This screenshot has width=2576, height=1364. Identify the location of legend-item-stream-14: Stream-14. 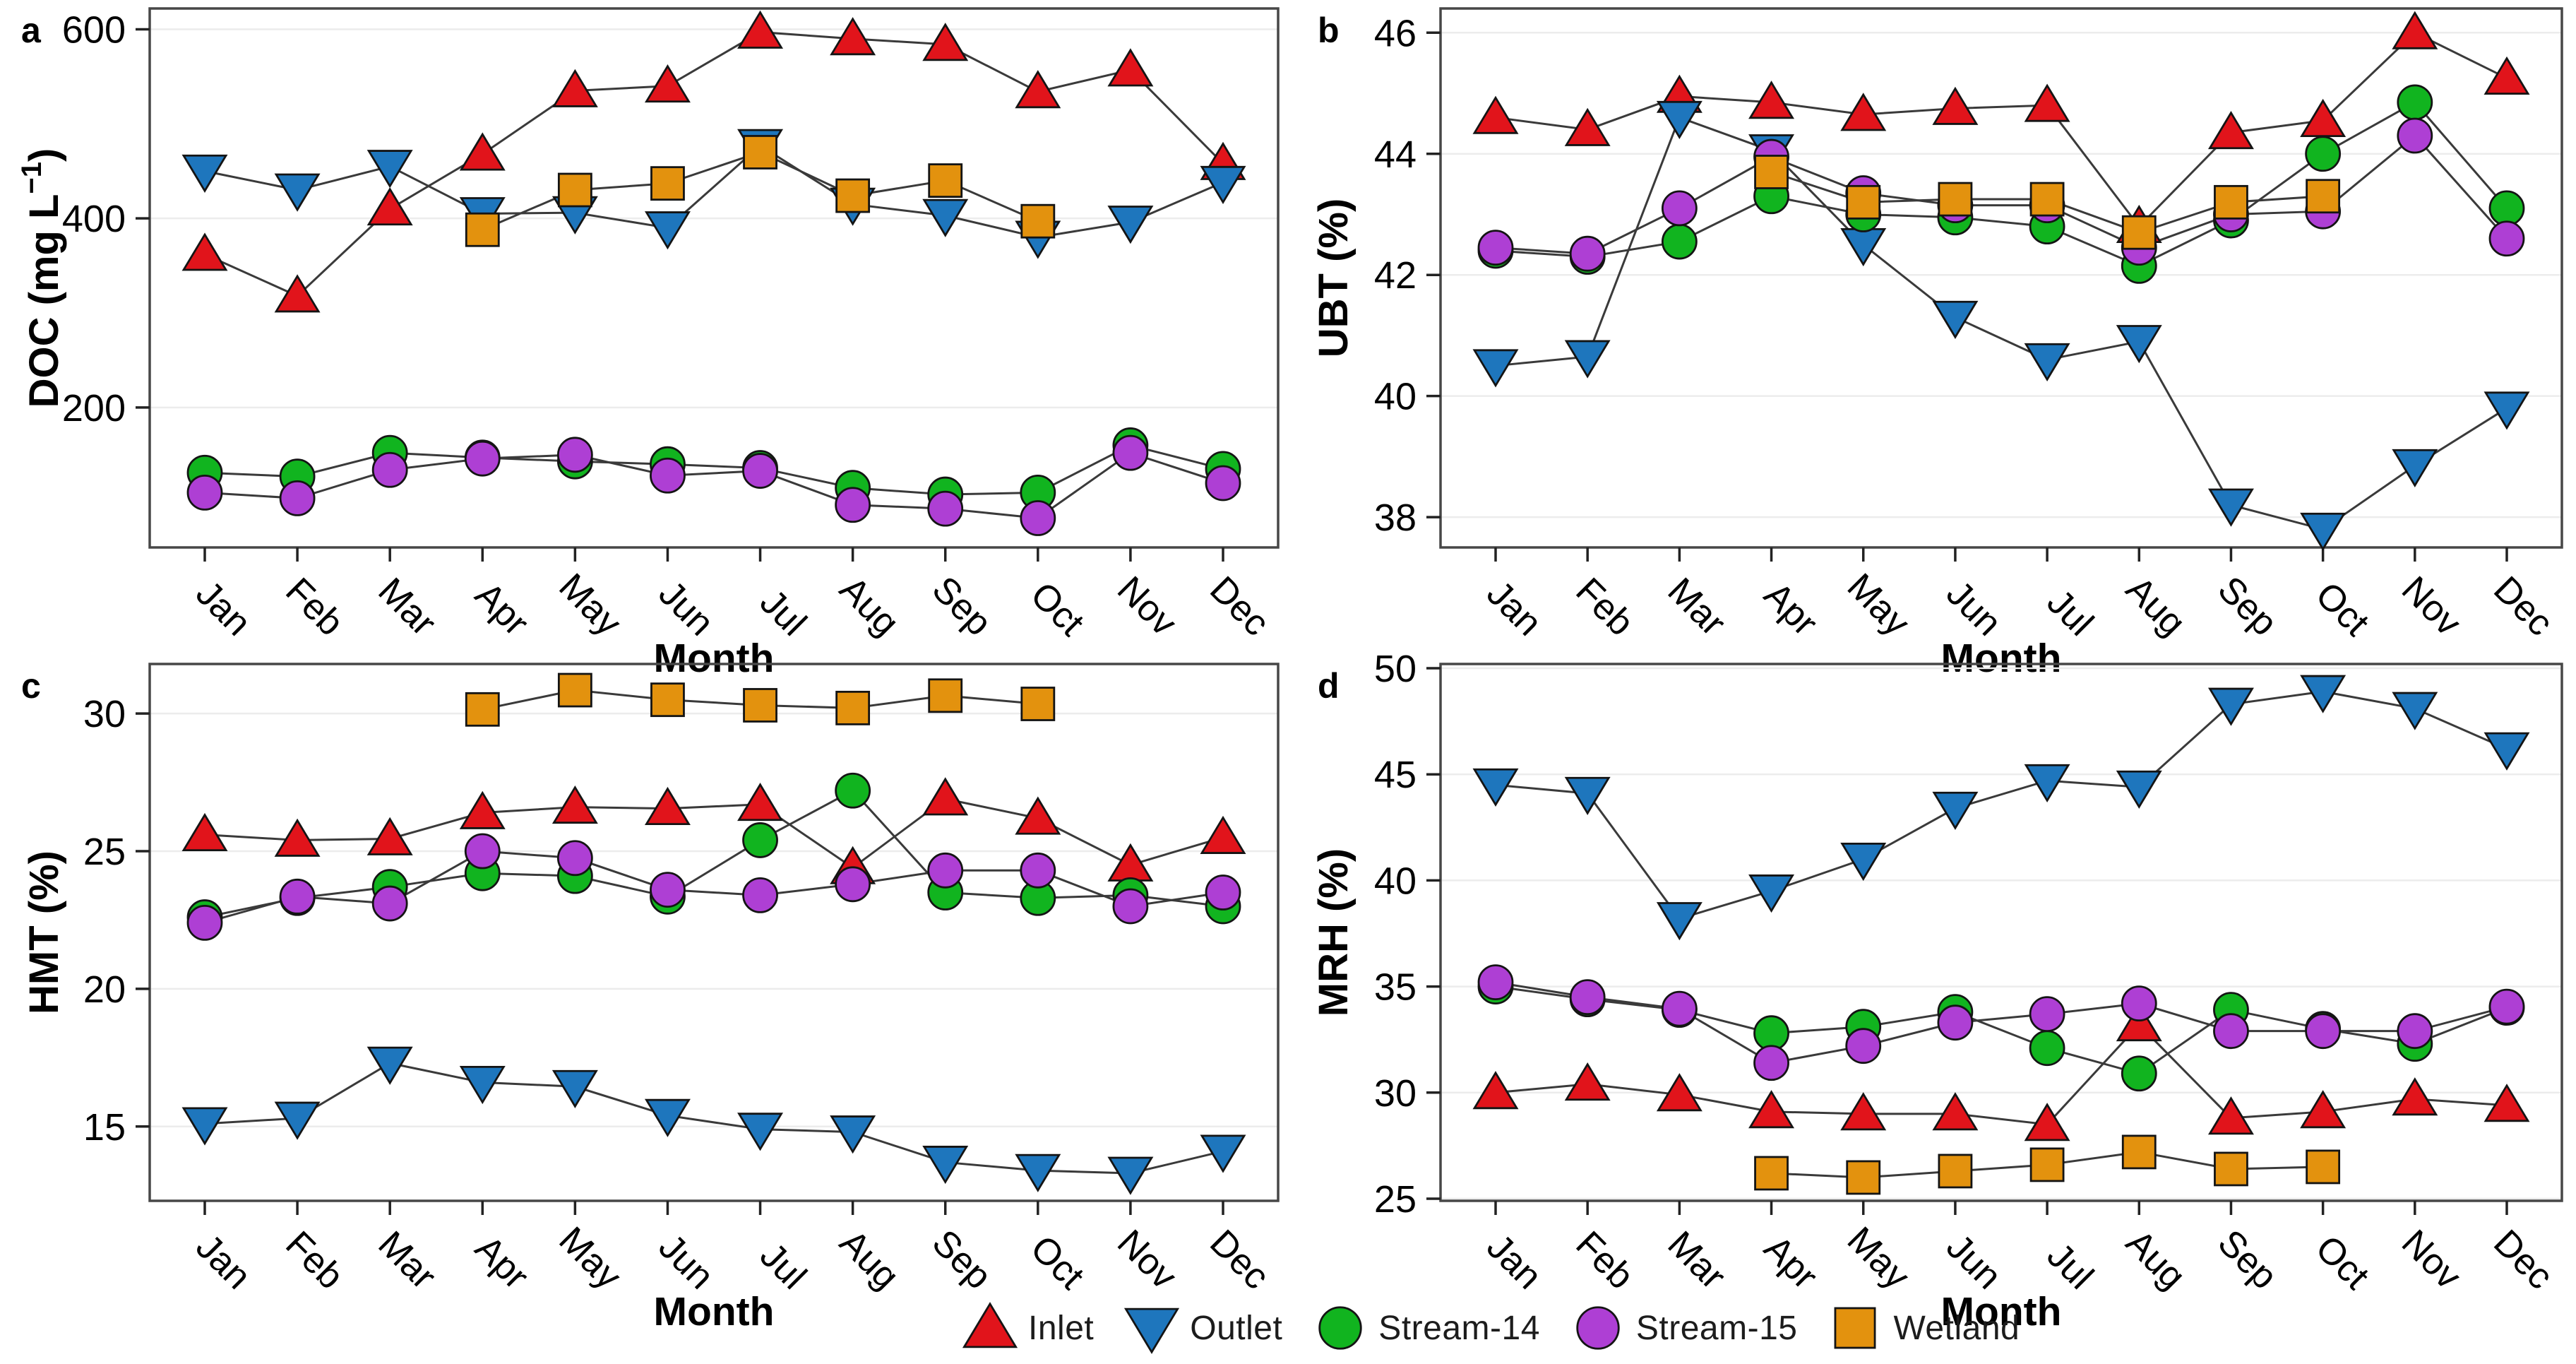
(1426, 1328).